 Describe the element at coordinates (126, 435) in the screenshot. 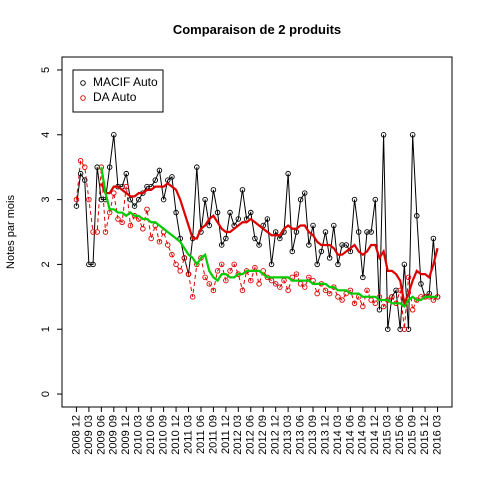

I see `x-tick-label: 2009 12` at that location.